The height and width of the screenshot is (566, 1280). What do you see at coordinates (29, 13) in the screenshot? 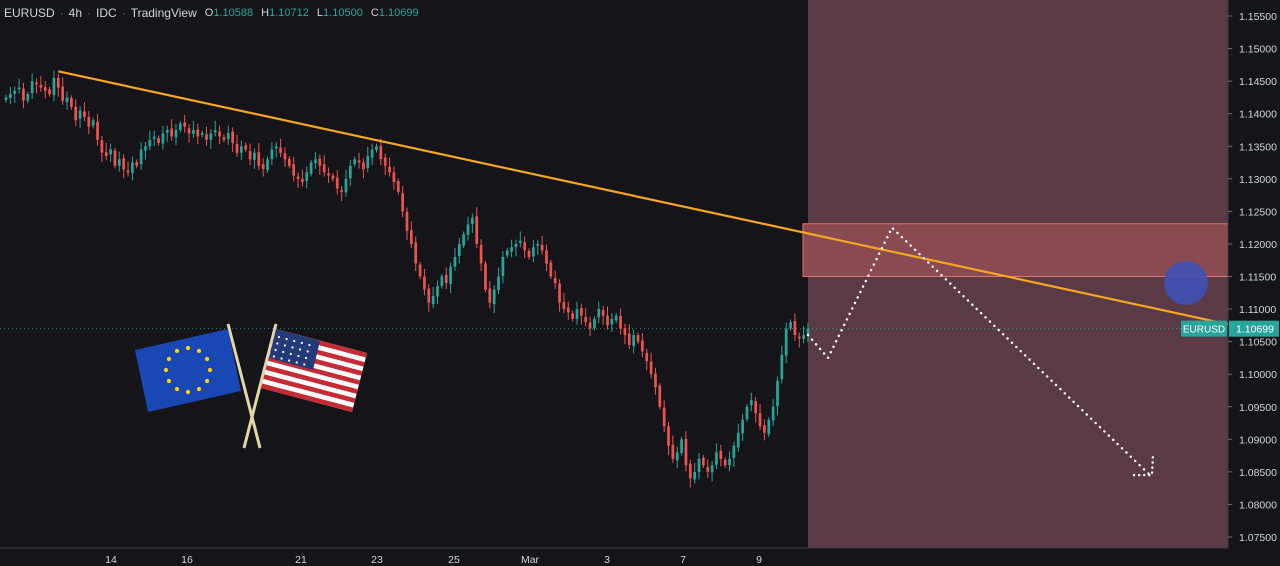
I see `symbol-label: EURUSD` at bounding box center [29, 13].